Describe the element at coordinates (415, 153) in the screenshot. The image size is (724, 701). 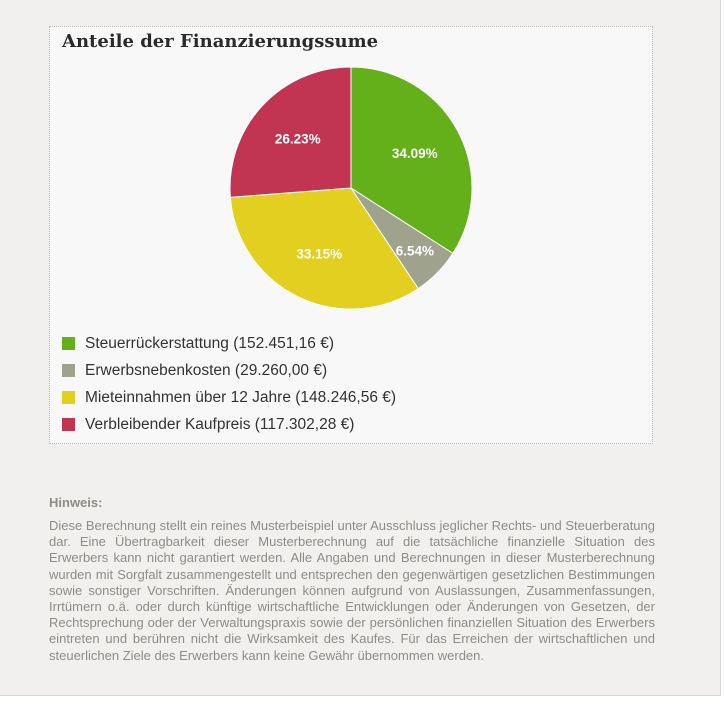
I see `pie-slice-label-0: 34.09%` at that location.